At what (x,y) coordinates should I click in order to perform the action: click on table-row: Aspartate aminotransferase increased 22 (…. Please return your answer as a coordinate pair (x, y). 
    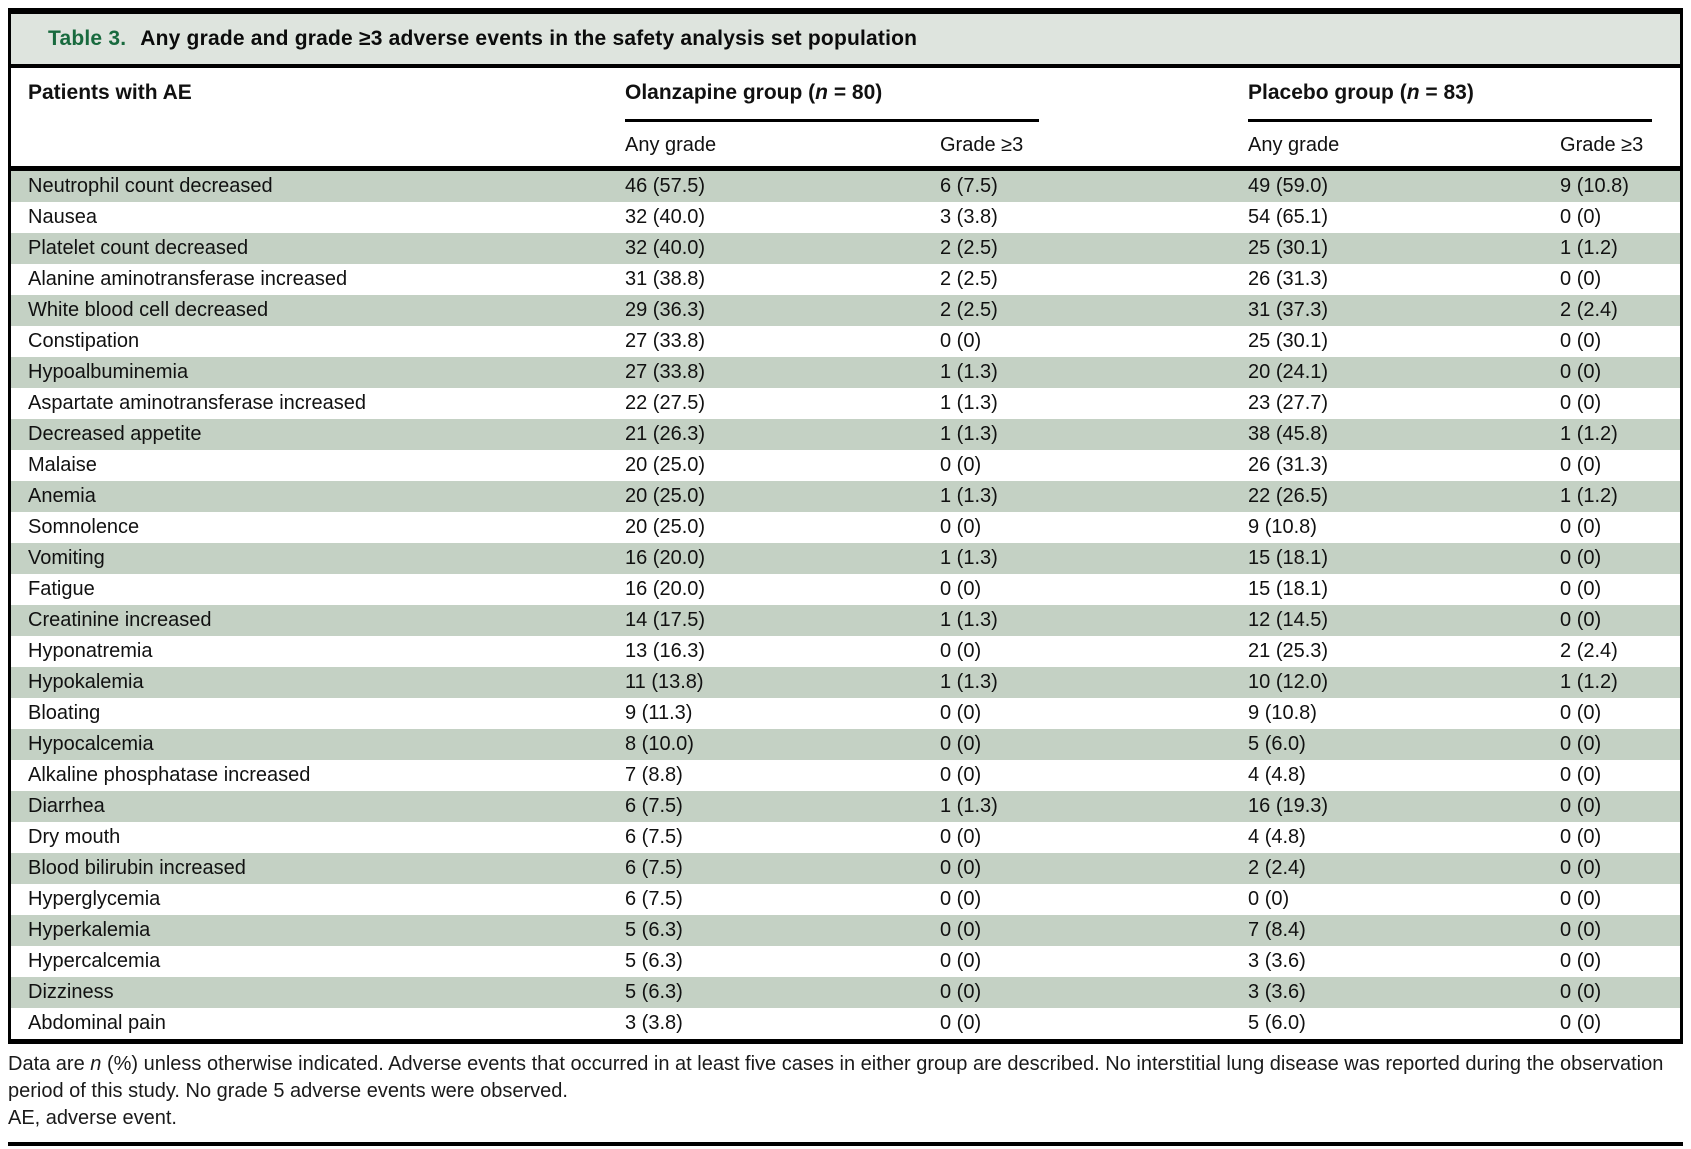
    Looking at the image, I should click on (845, 403).